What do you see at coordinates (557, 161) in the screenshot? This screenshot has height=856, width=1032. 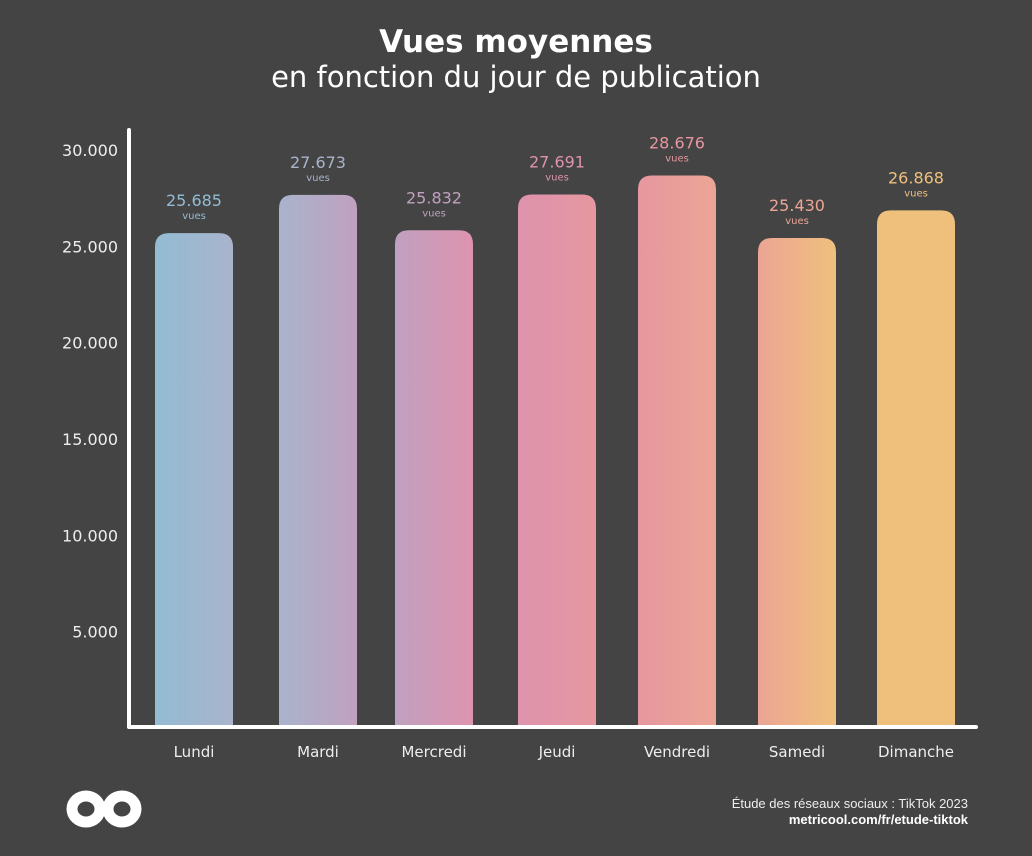 I see `data-label: 27.691` at bounding box center [557, 161].